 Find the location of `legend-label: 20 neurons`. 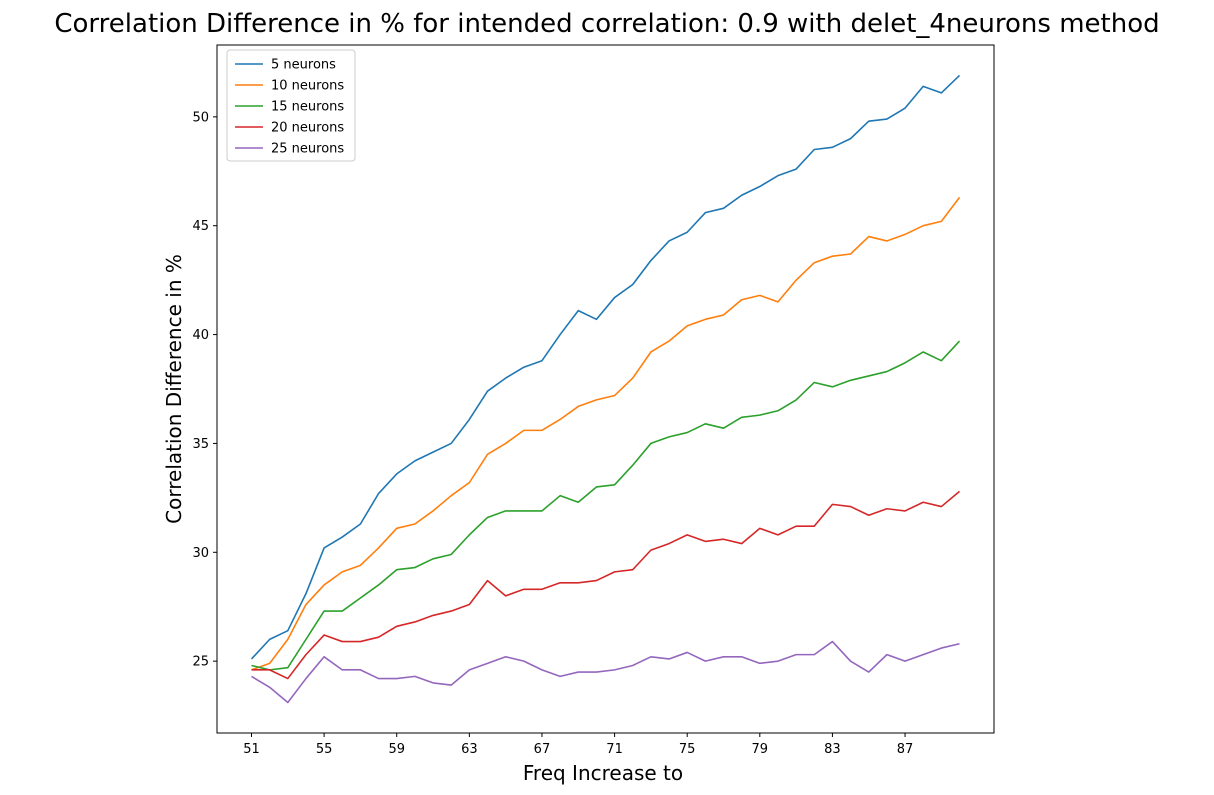

legend-label: 20 neurons is located at coordinates (307, 128).